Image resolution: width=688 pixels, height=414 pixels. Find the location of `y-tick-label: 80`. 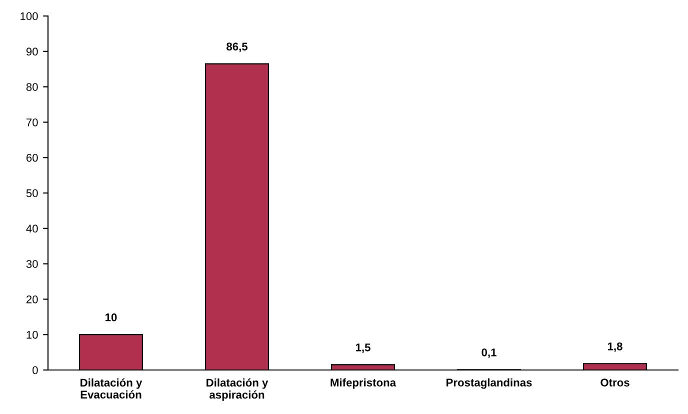

y-tick-label: 80 is located at coordinates (32, 87).